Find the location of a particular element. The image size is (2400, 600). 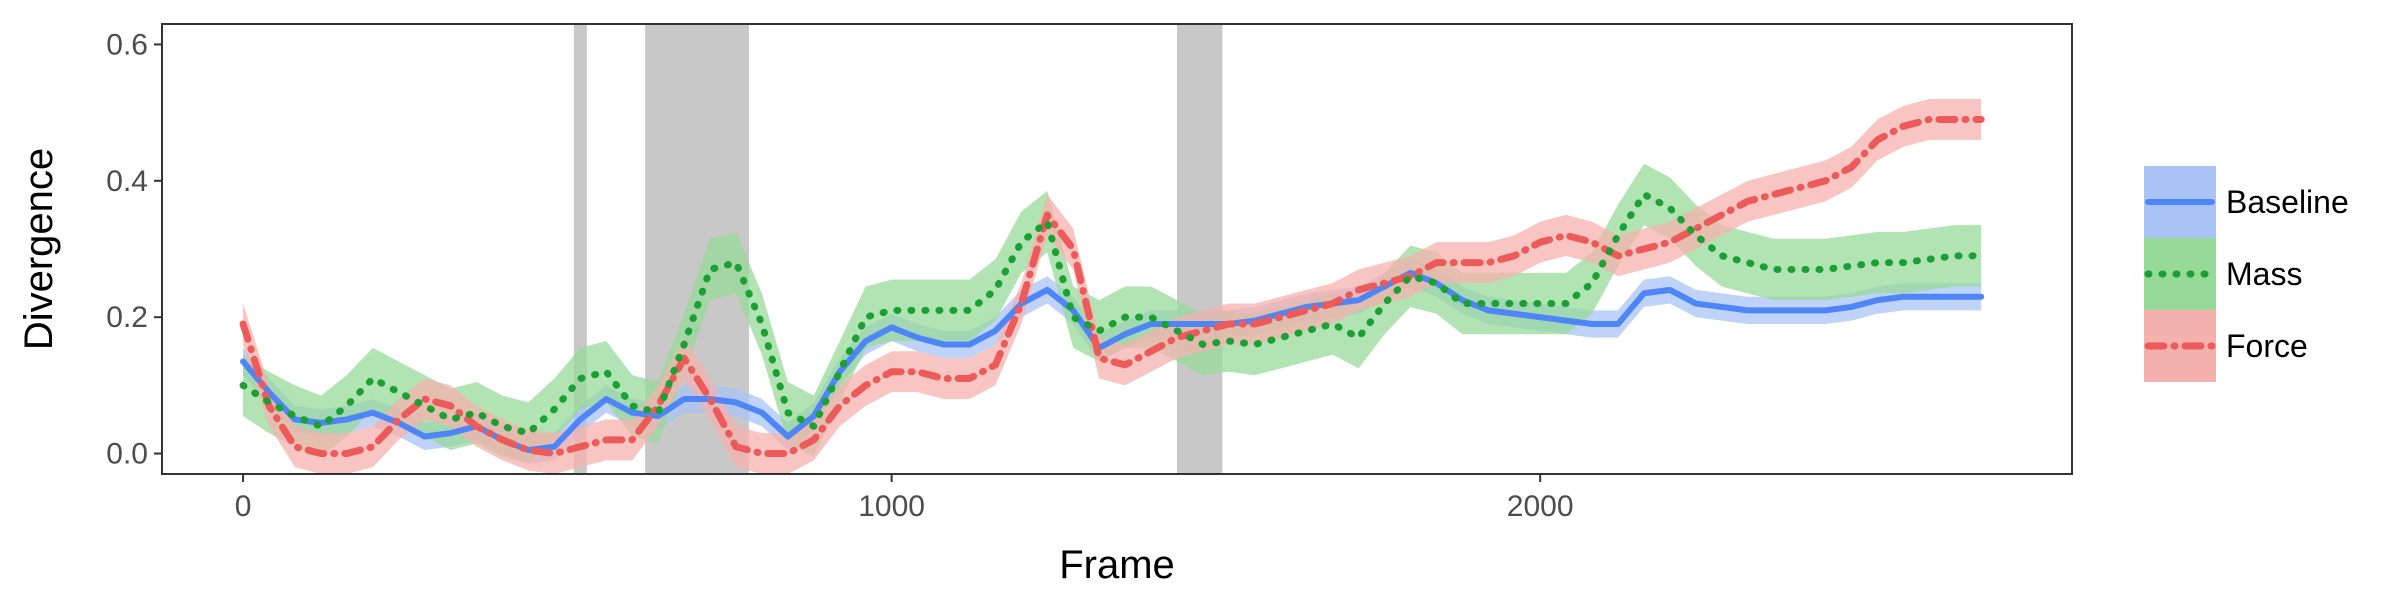

legend-label-mass: Mass is located at coordinates (2264, 274).